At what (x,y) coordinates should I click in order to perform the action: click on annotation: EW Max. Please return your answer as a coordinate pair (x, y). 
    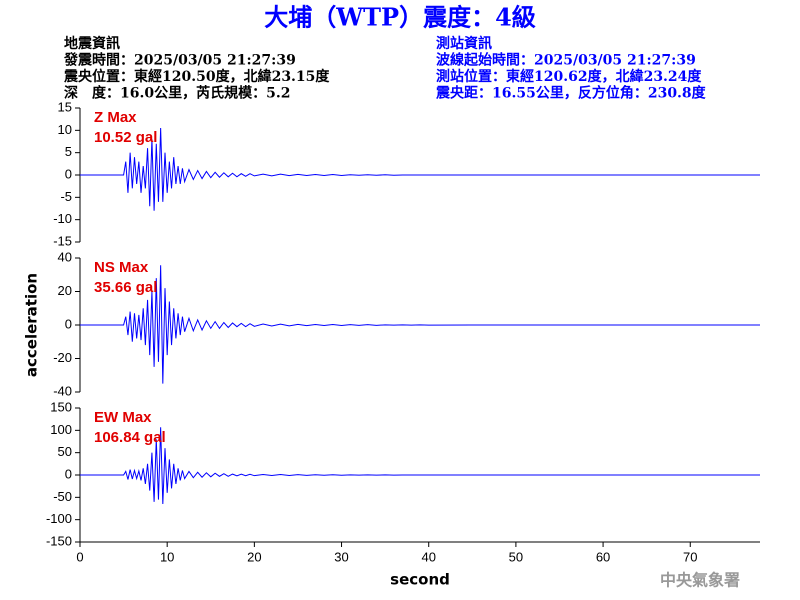
    Looking at the image, I should click on (123, 417).